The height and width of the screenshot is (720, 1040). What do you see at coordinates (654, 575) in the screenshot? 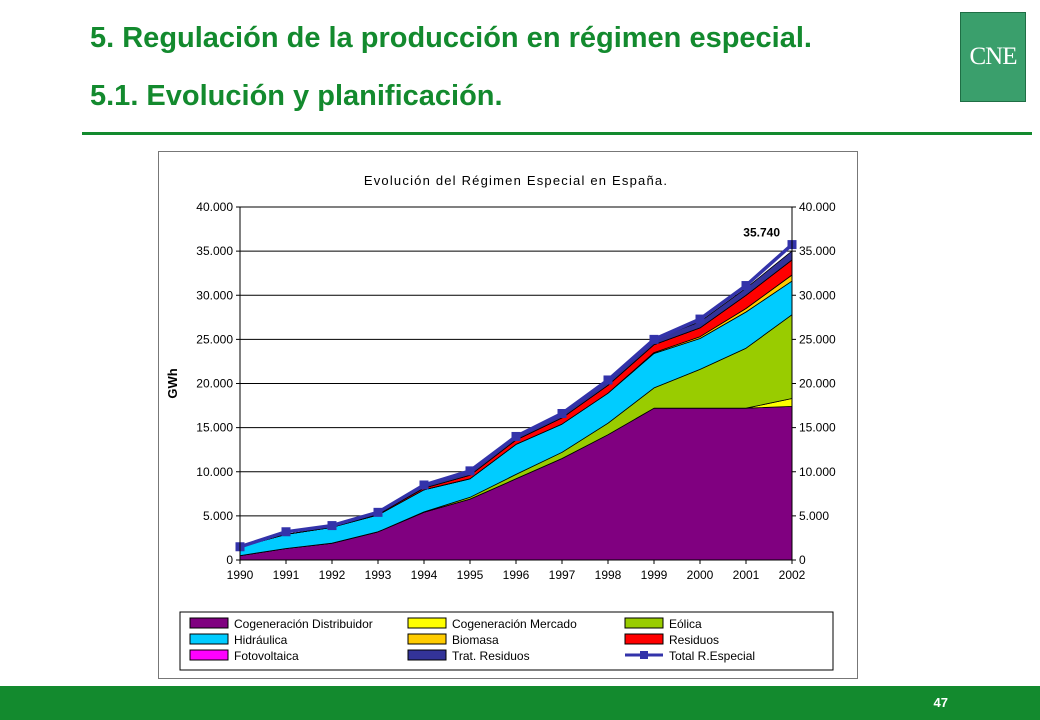
I see `x-tick-label: 1999` at bounding box center [654, 575].